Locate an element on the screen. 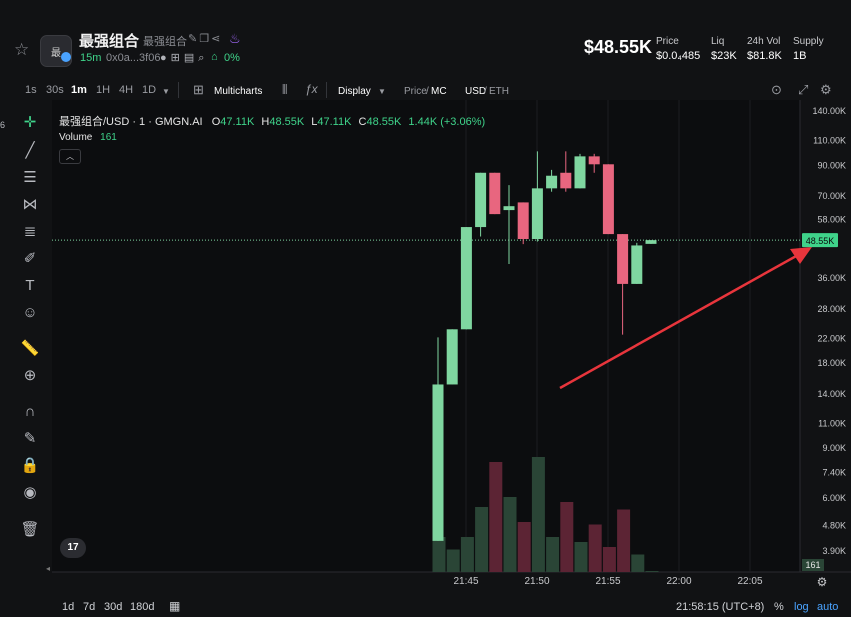 This screenshot has height=617, width=851. legend-c-label: C is located at coordinates (362, 122).